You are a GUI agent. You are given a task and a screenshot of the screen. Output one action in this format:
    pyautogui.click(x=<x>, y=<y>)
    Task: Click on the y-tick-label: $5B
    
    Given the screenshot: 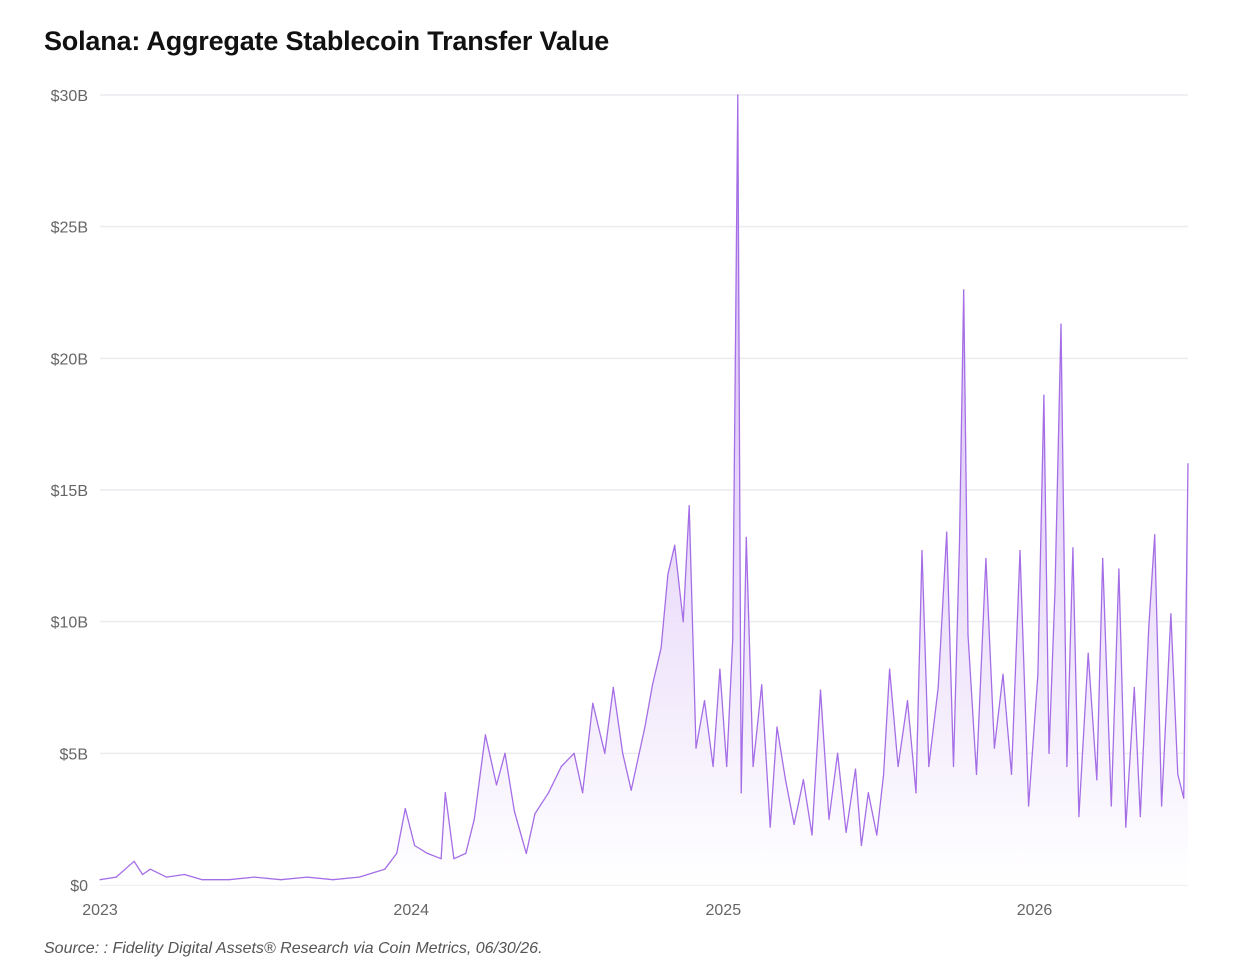 What is the action you would take?
    pyautogui.click(x=74, y=754)
    